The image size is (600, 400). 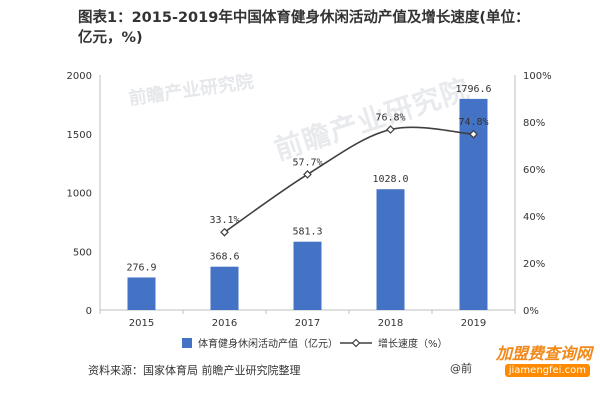 I want to click on x-tick-label: 2018, so click(x=390, y=323).